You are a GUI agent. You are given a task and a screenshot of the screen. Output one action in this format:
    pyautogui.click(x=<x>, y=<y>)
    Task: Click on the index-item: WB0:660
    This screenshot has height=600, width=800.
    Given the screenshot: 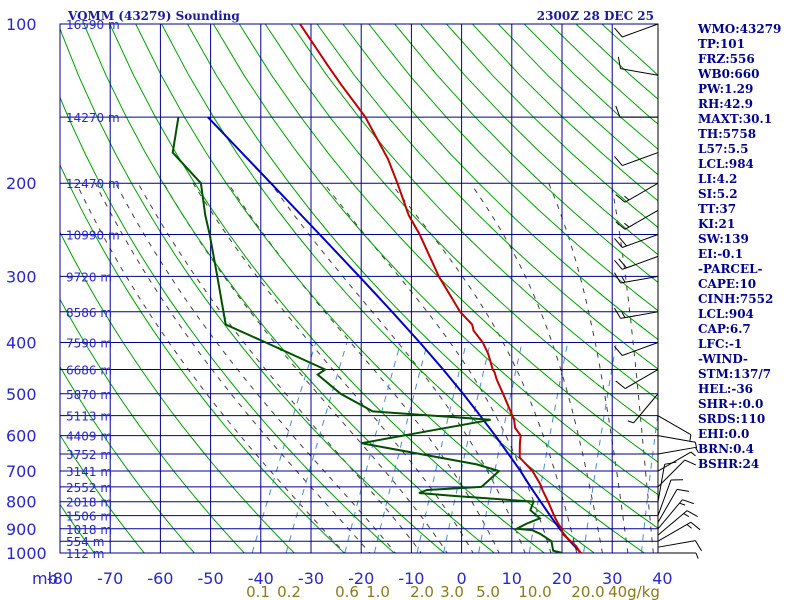 What is the action you would take?
    pyautogui.click(x=729, y=74)
    